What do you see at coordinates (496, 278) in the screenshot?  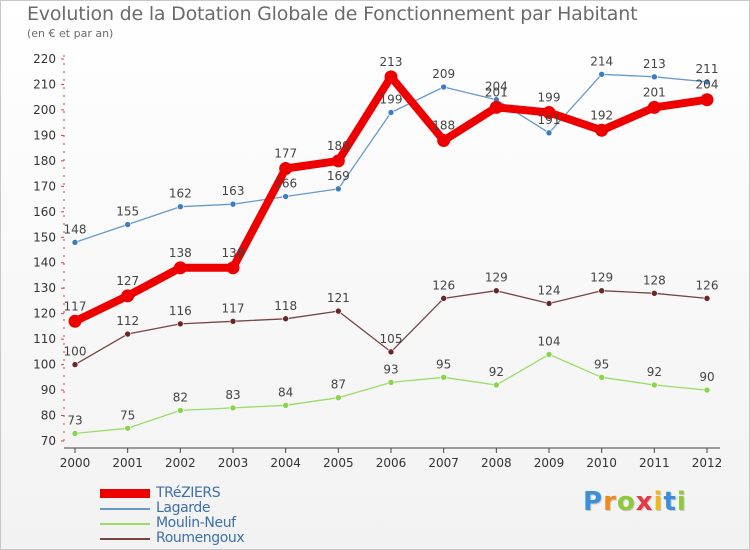 I see `data-label-roumengoux: 129` at bounding box center [496, 278].